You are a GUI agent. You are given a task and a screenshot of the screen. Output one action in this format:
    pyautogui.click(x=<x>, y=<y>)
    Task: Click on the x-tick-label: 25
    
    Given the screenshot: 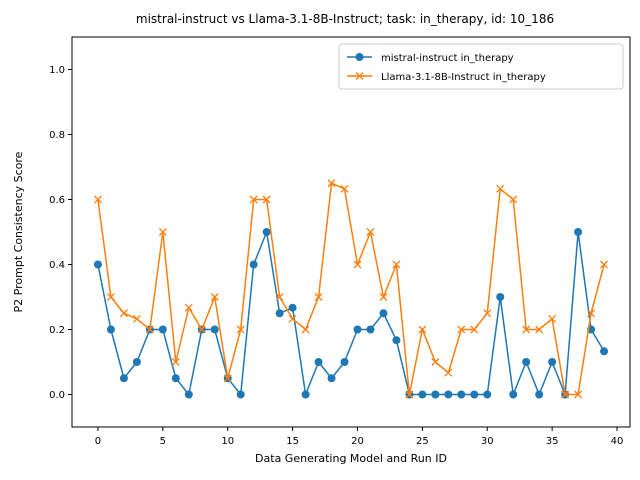 What is the action you would take?
    pyautogui.click(x=422, y=441)
    